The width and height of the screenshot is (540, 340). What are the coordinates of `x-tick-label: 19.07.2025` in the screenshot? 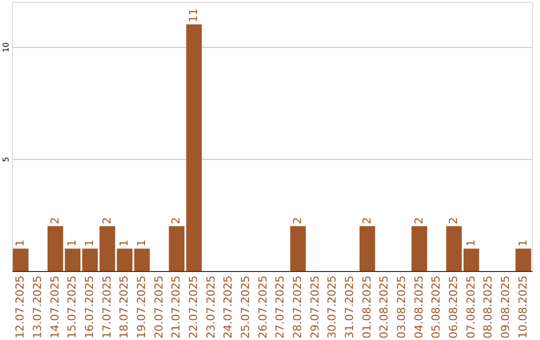 It's located at (141, 307).